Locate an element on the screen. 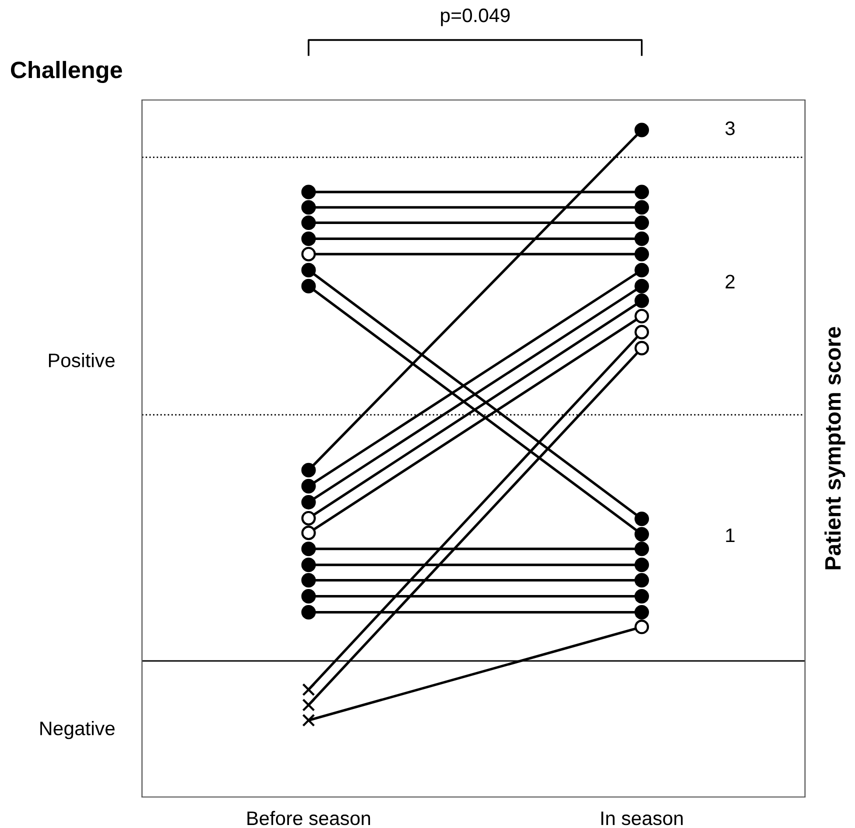 The image size is (855, 828). text: Negative is located at coordinates (77, 730).